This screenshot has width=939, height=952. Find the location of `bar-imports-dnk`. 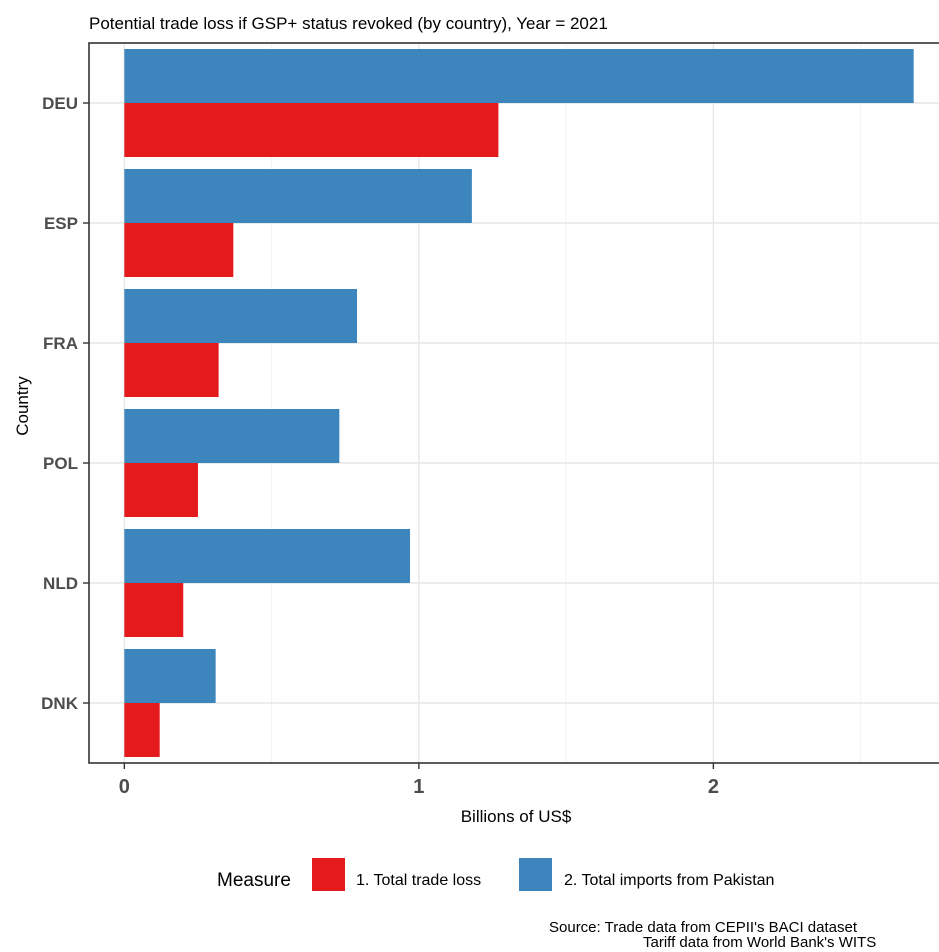

bar-imports-dnk is located at coordinates (170, 676).